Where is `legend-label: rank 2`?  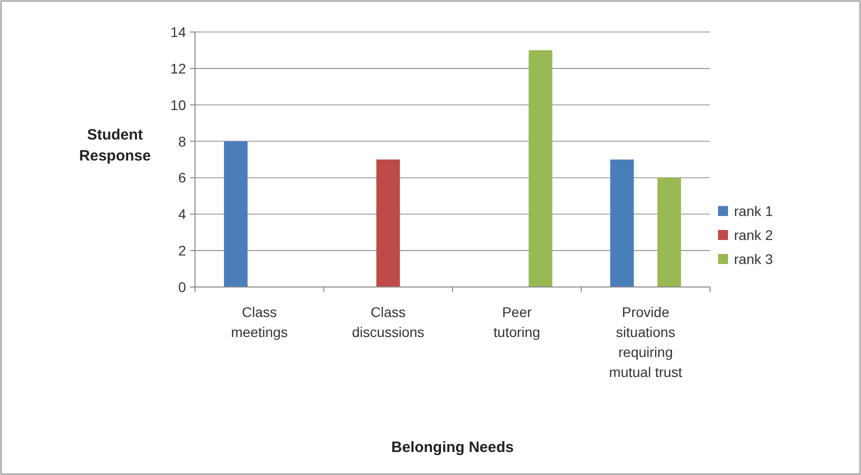
legend-label: rank 2 is located at coordinates (754, 235).